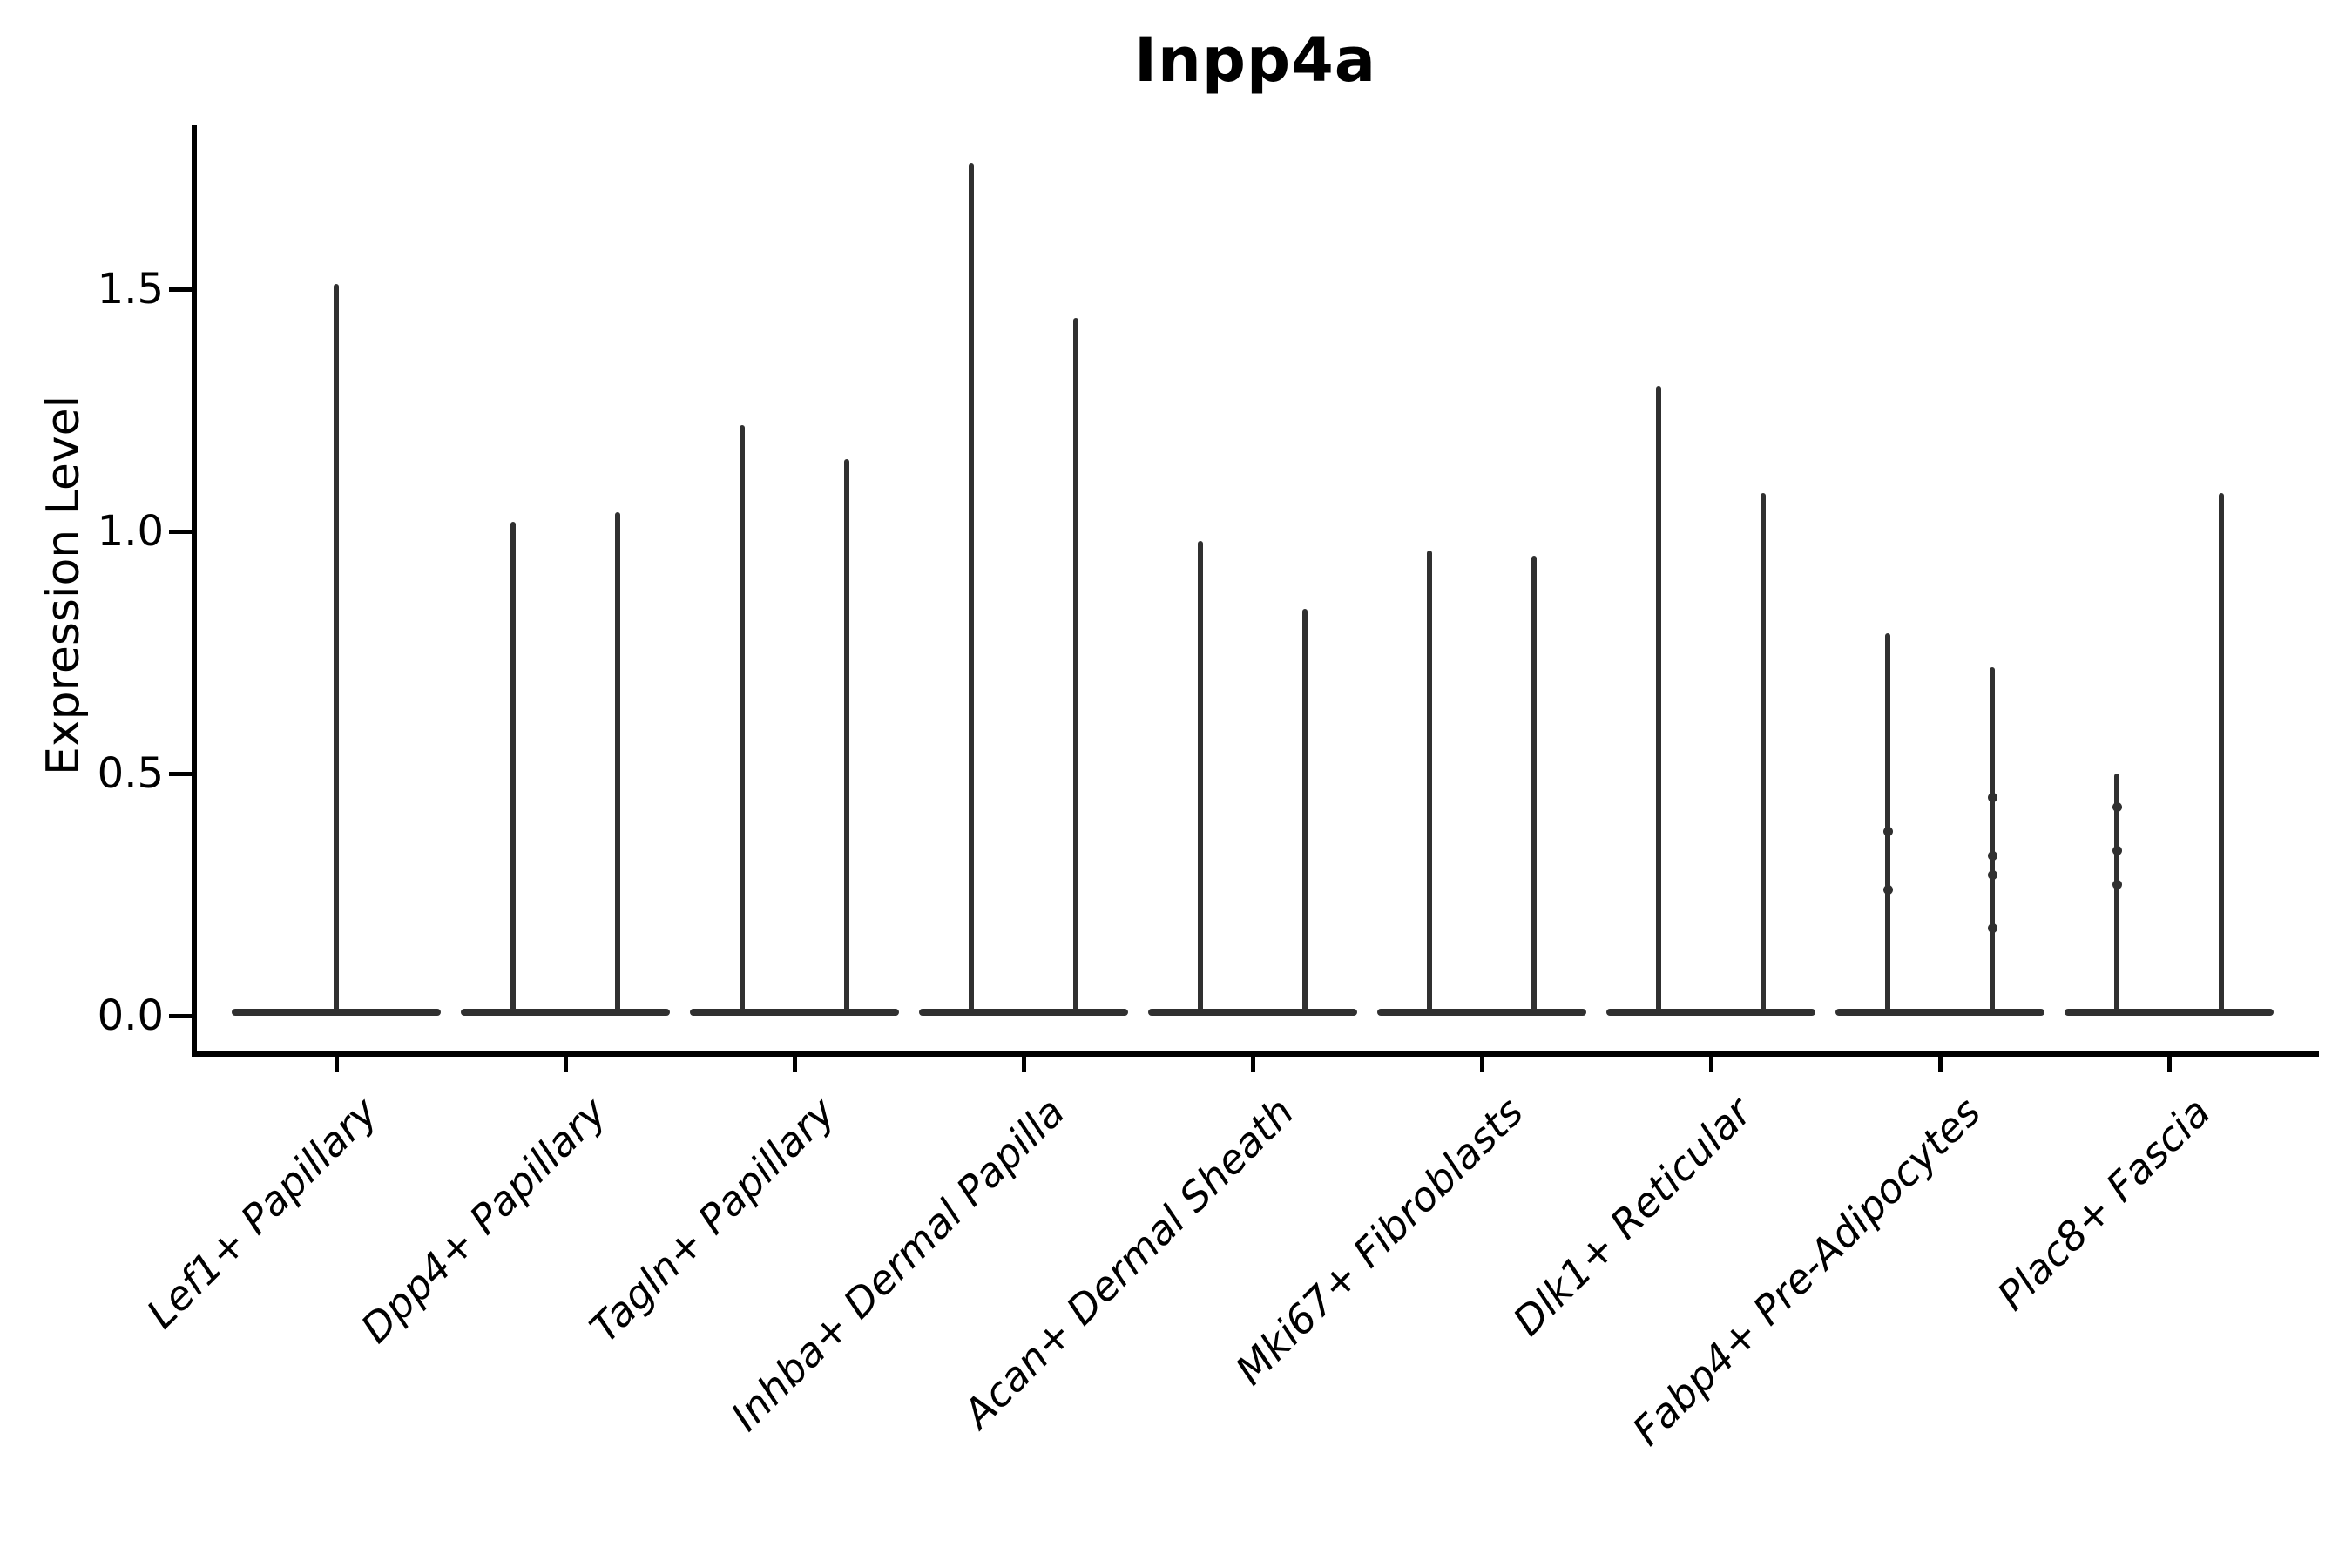  Describe the element at coordinates (484, 1220) in the screenshot. I see `x-tick-label: Dpp4+ Papillary` at that location.